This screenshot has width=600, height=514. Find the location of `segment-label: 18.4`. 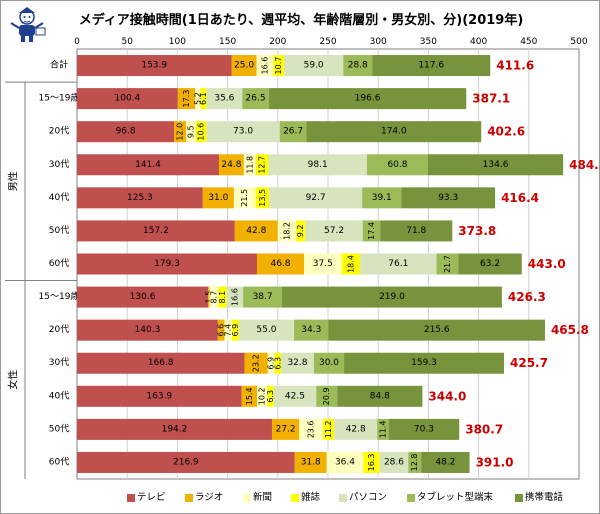

segment-label: 18.4 is located at coordinates (350, 264).